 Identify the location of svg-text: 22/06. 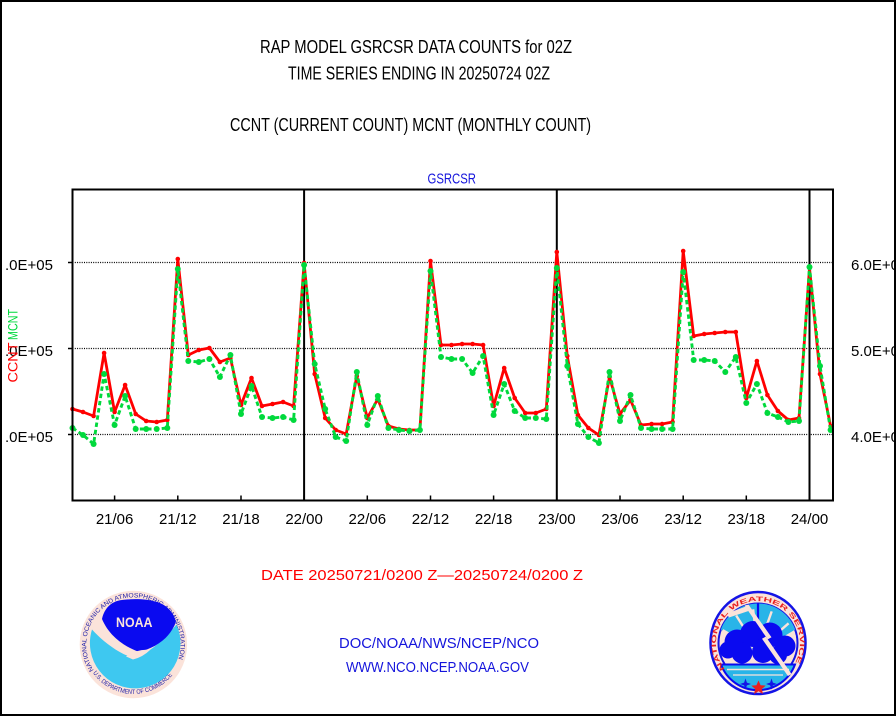
(368, 519).